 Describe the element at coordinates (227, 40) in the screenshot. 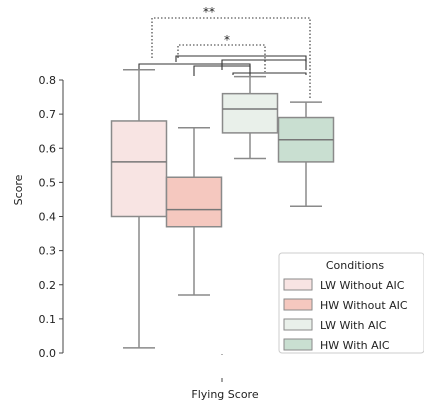

I see `significance-label: *` at that location.